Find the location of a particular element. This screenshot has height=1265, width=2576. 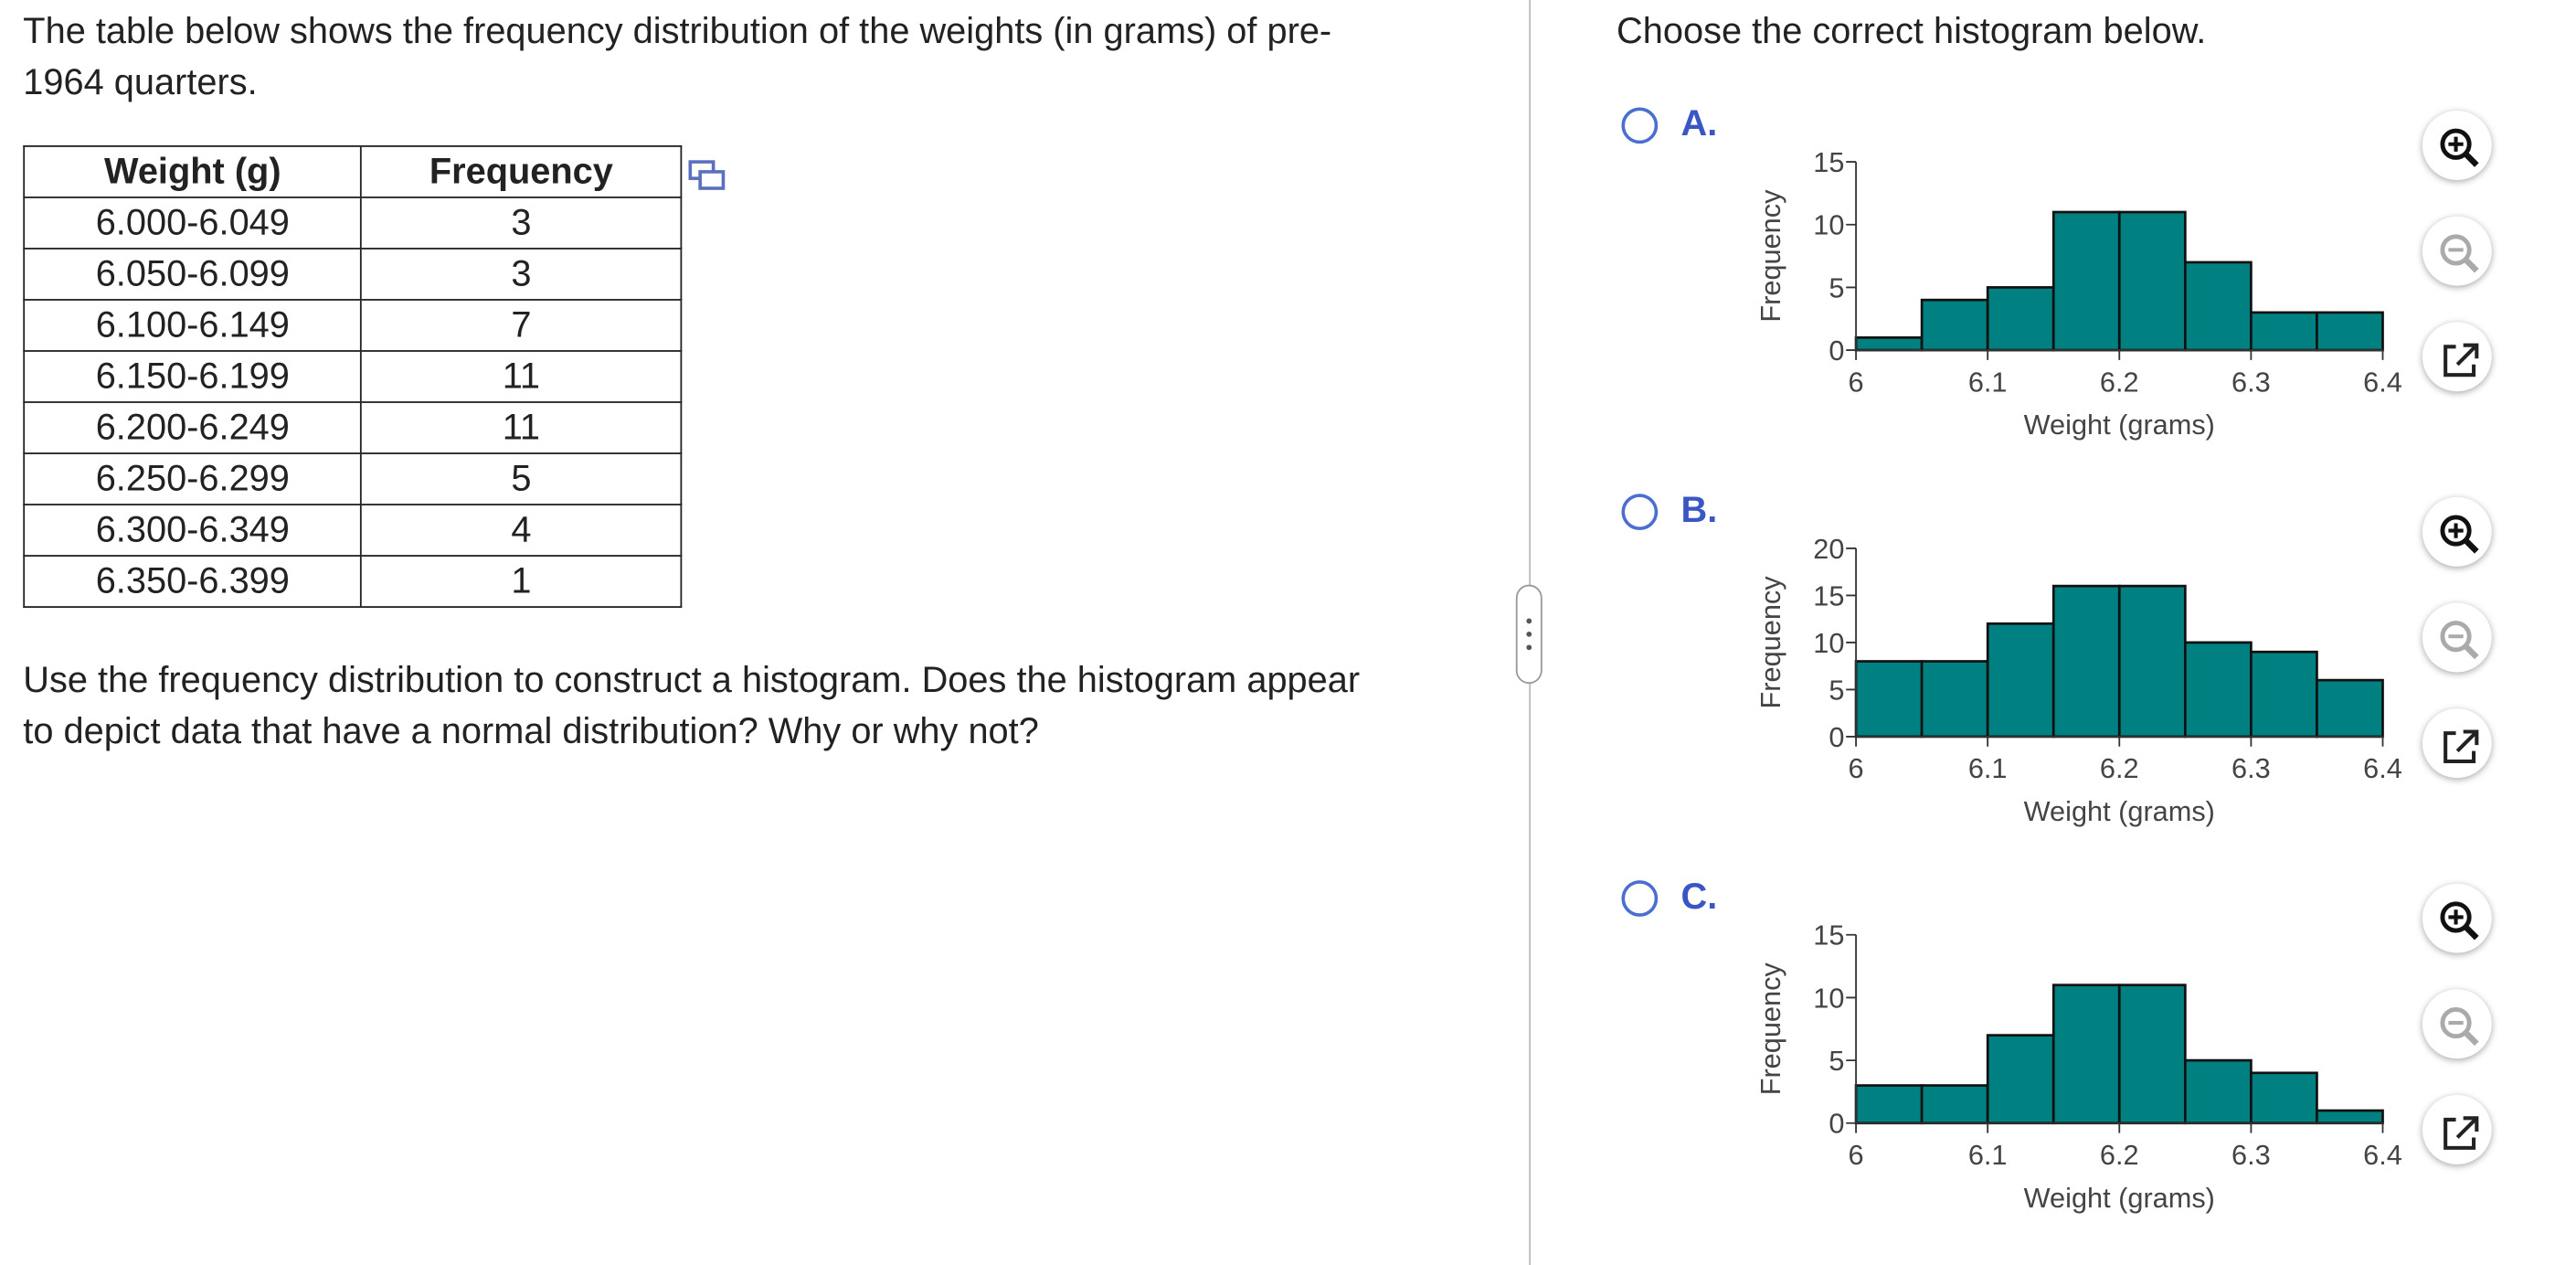

choice-letter: A. is located at coordinates (1699, 123).